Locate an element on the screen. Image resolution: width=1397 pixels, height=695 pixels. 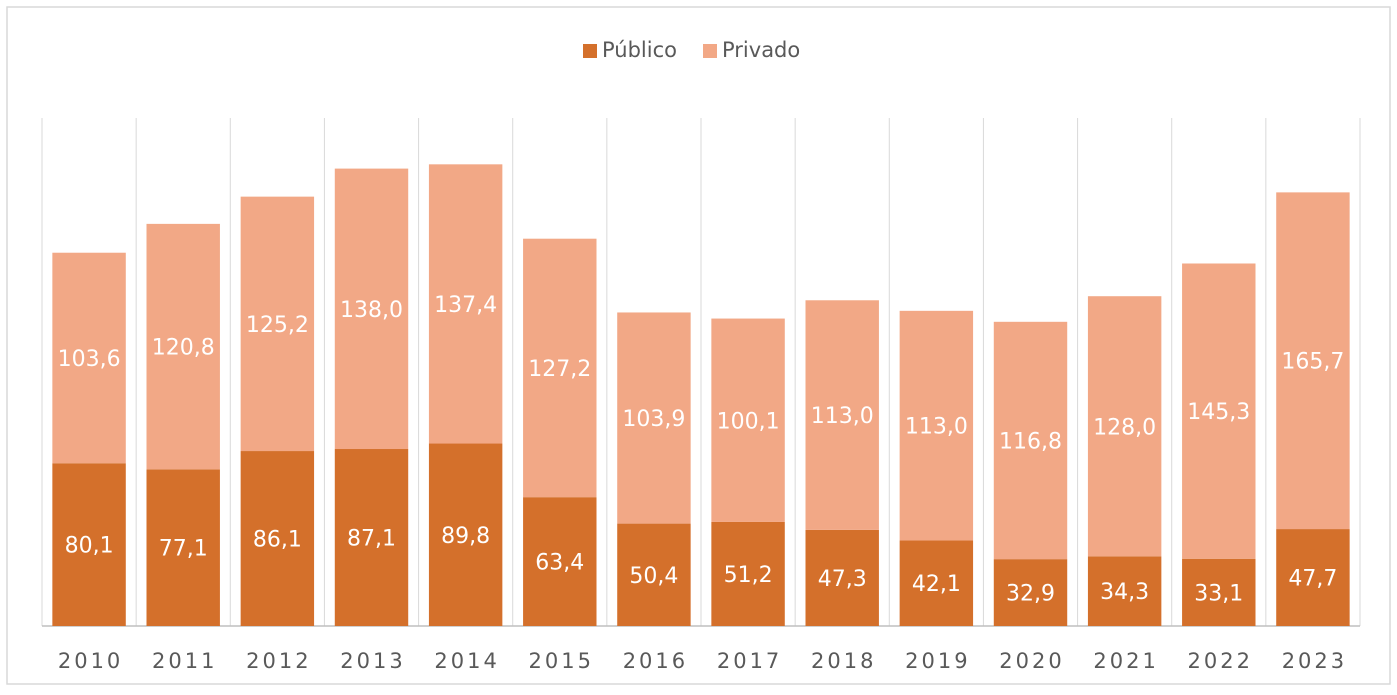
legend-label: Privado is located at coordinates (761, 50).